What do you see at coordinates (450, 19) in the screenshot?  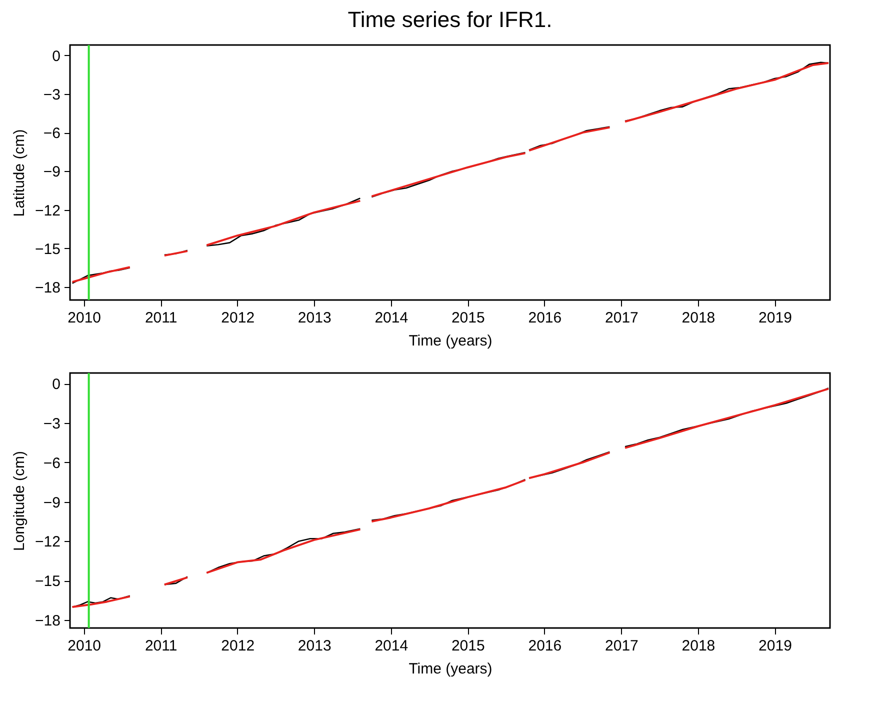 I see `chart-title: Time series for IFR1.` at bounding box center [450, 19].